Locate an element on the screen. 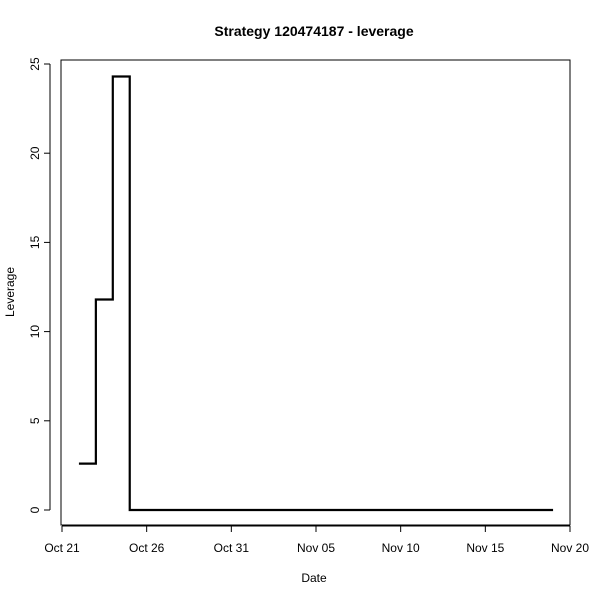 The image size is (600, 605). x-axis-label: Date is located at coordinates (314, 578).